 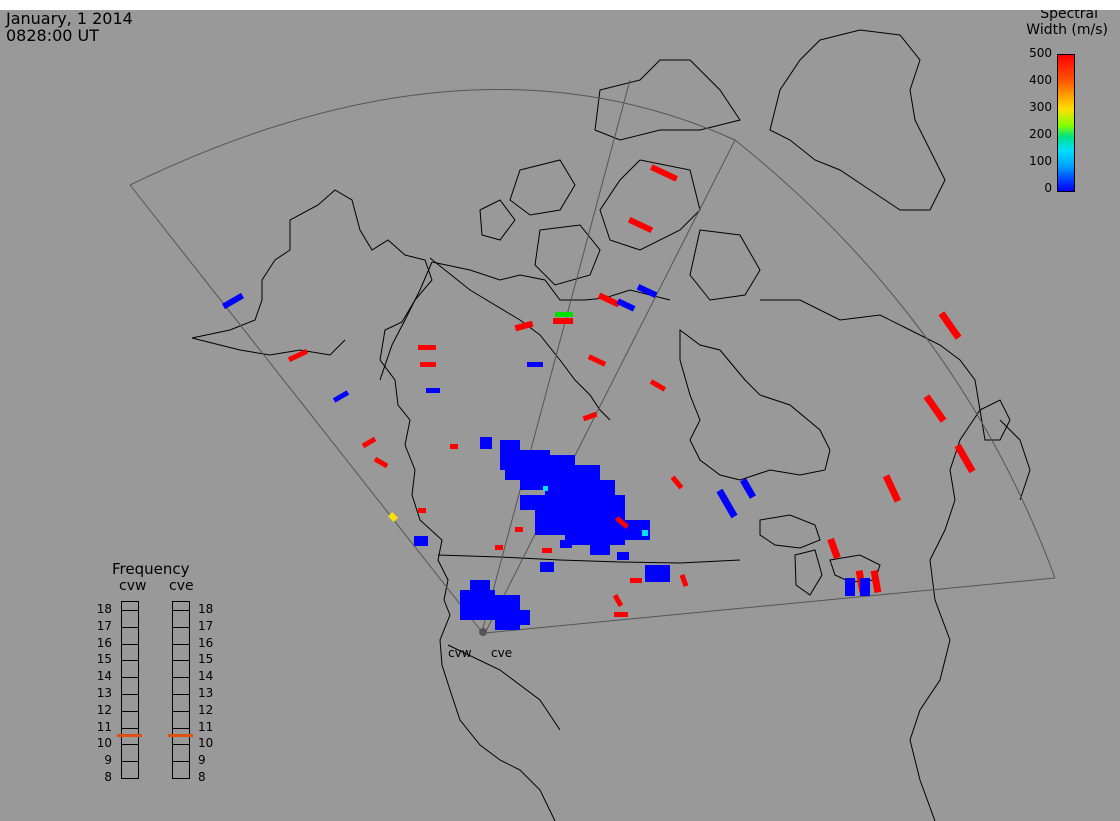 I want to click on time-label: 0828:00 UT, so click(x=53, y=35).